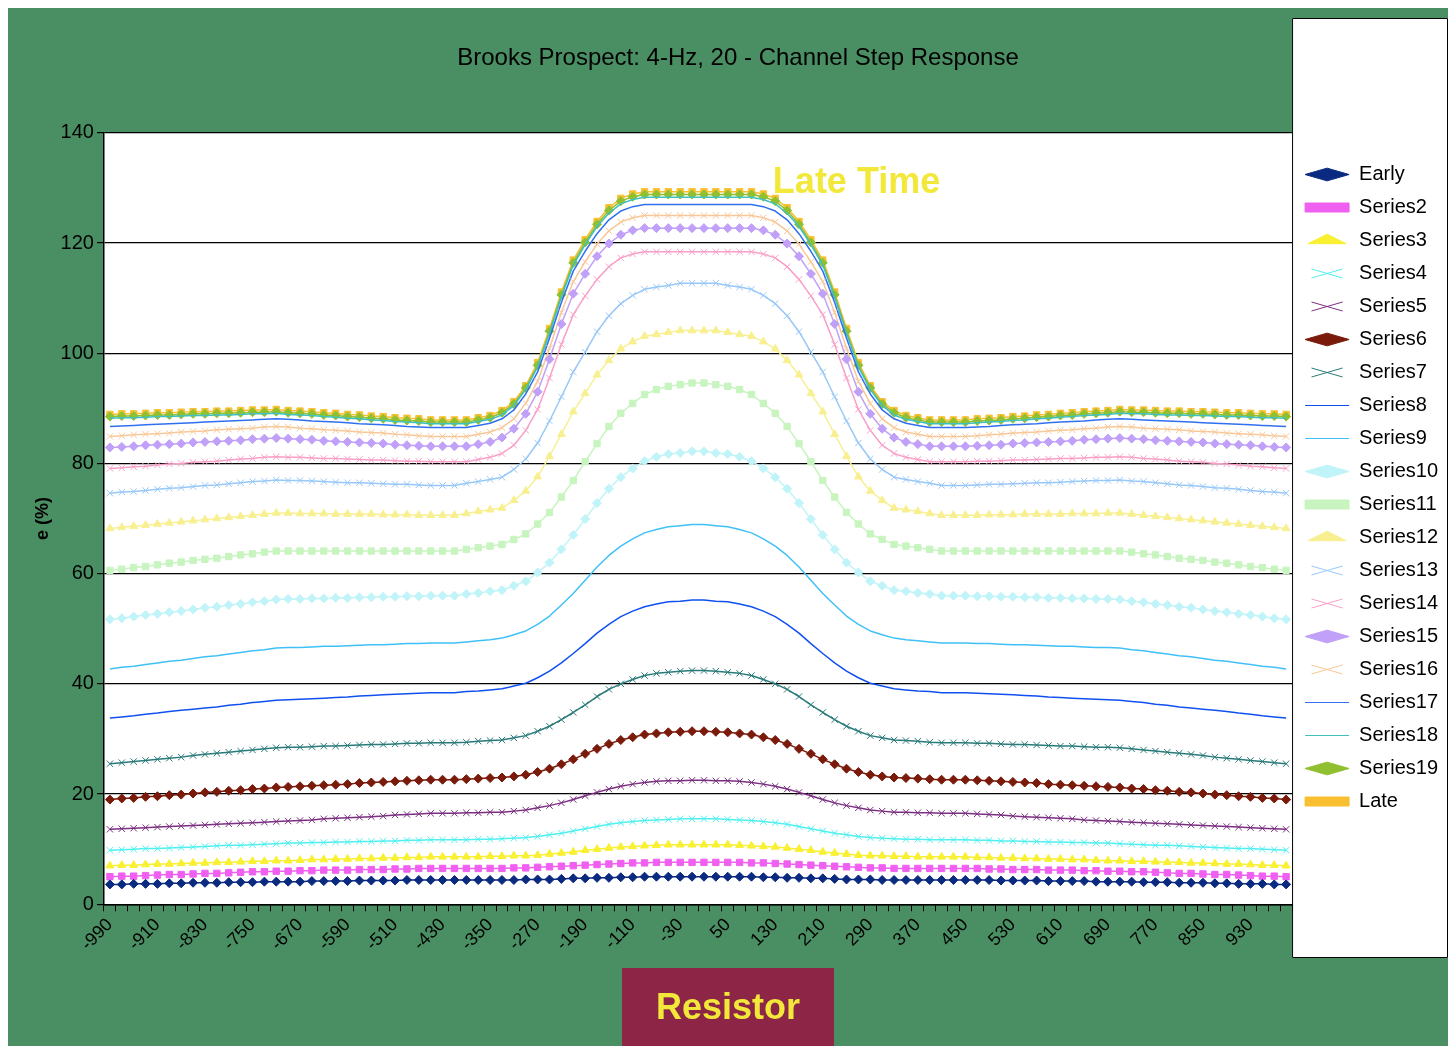 The height and width of the screenshot is (1047, 1456). I want to click on legend-label: Late, so click(1378, 800).